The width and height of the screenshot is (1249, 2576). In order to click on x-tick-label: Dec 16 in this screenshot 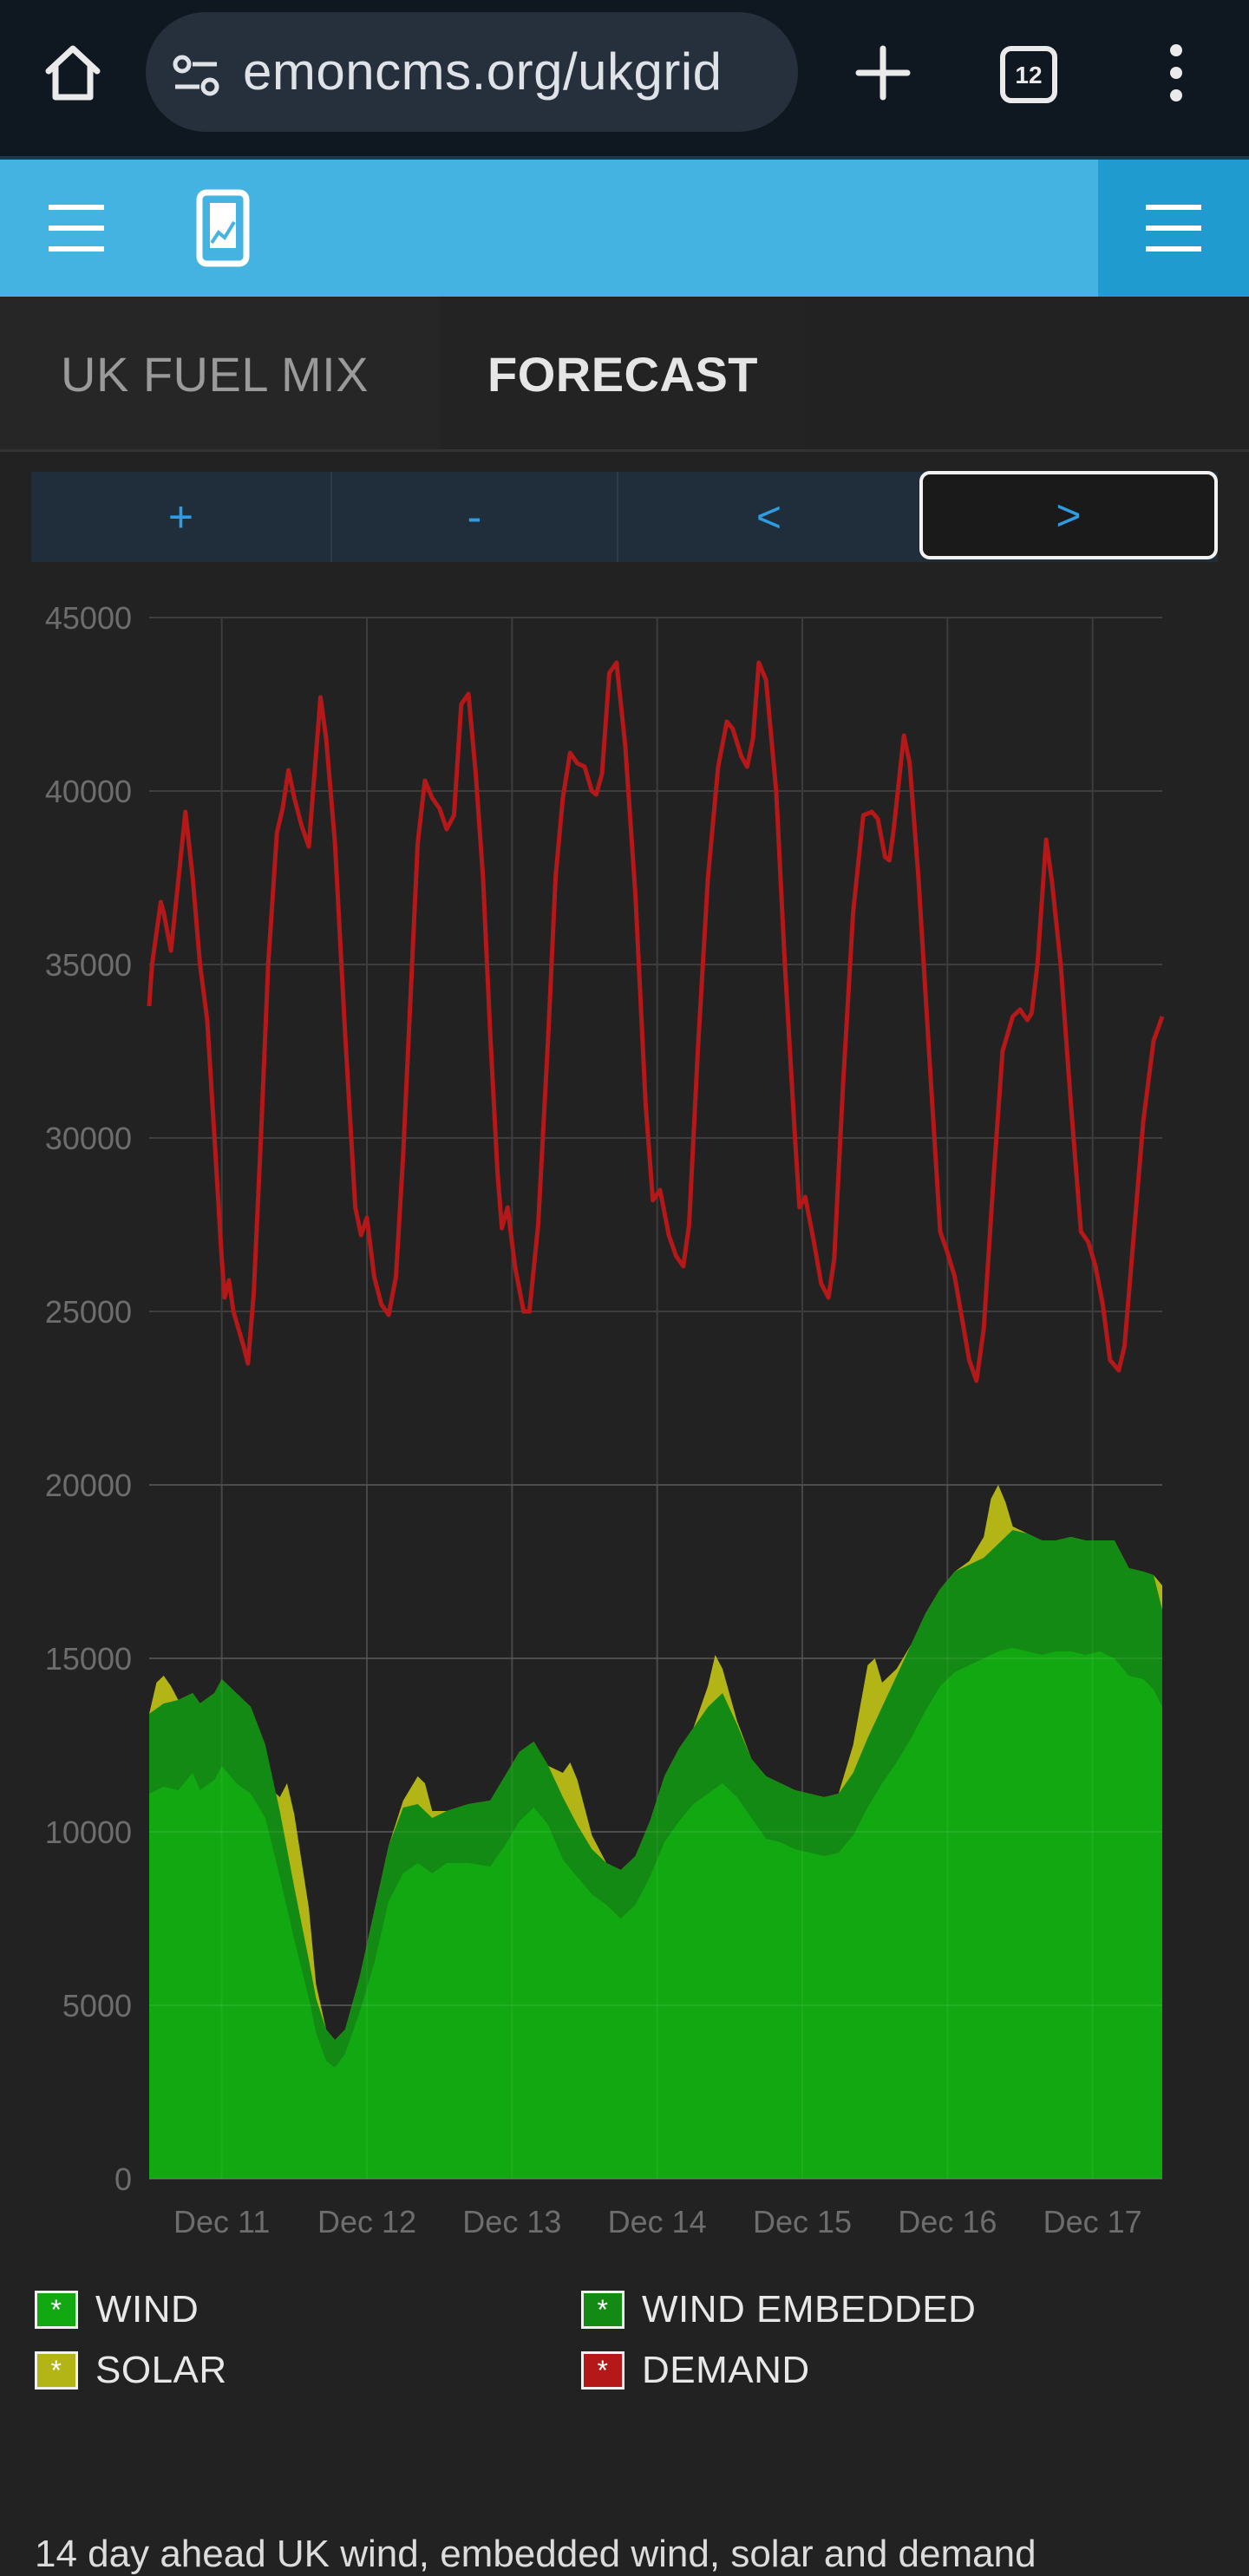, I will do `click(947, 2221)`.